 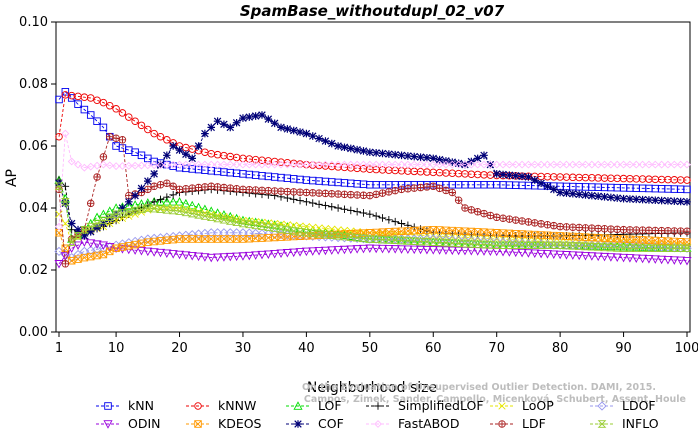 What do you see at coordinates (522, 405) in the screenshot?
I see `legend-entry-loop: LoOP` at bounding box center [522, 405].